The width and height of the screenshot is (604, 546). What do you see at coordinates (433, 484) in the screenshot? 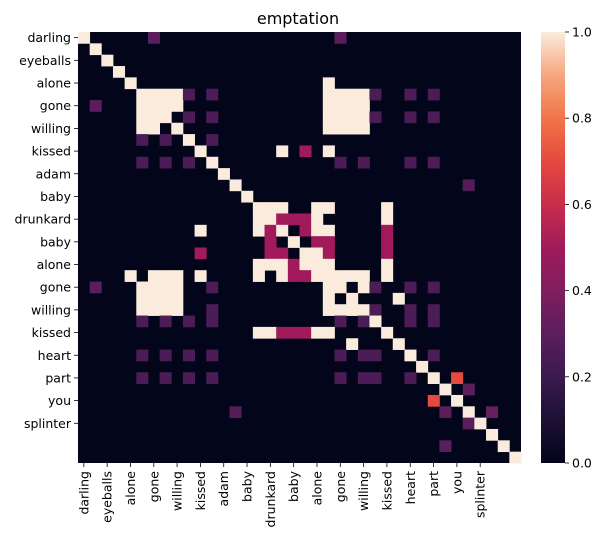
I see `x-tick-label: part` at bounding box center [433, 484].